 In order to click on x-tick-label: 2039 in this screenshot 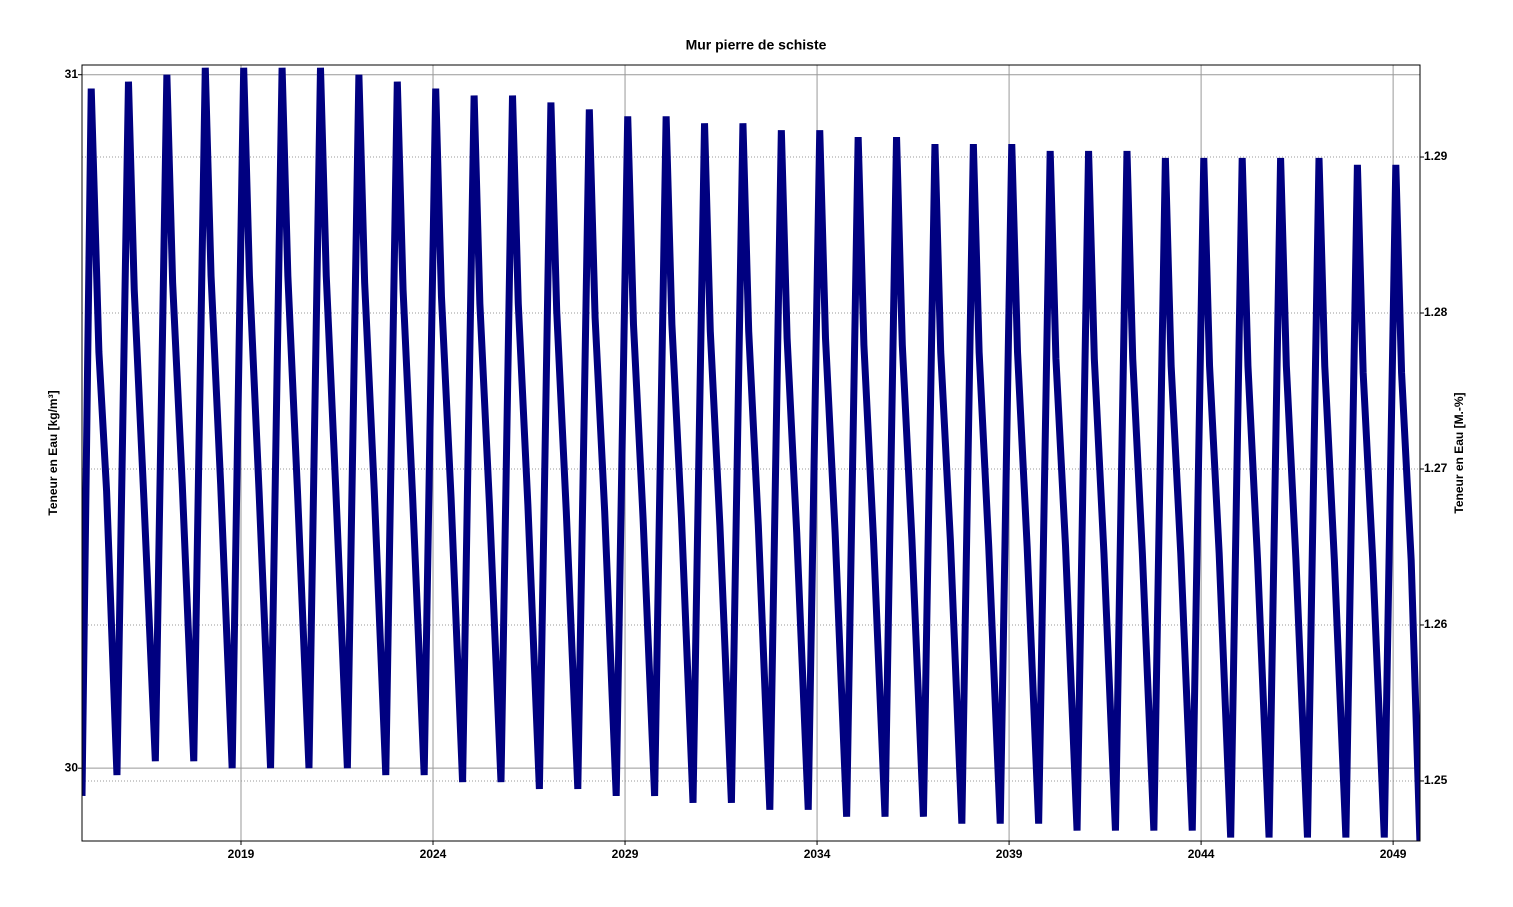, I will do `click(1009, 854)`.